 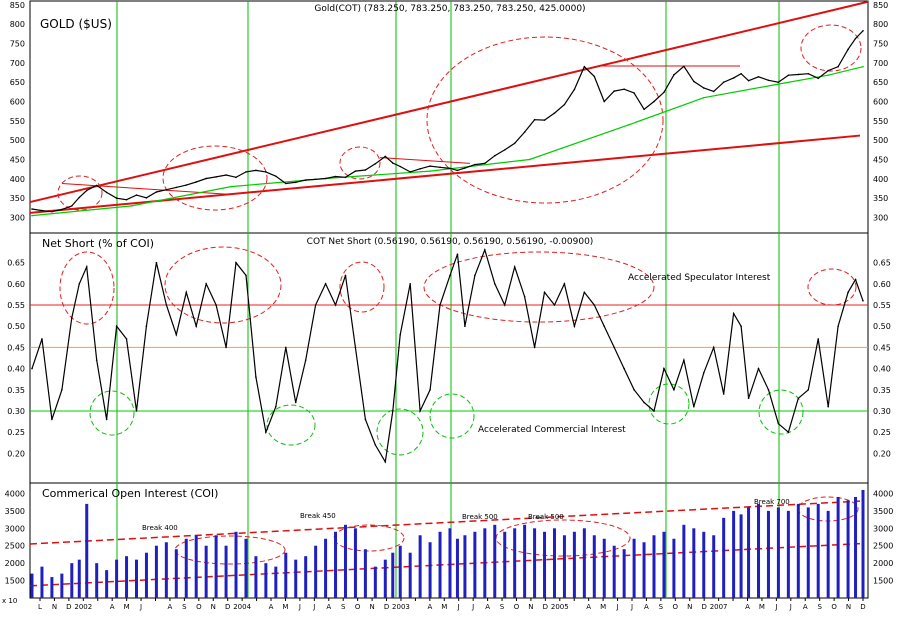 I want to click on speculator-ellipse, so click(x=832, y=287).